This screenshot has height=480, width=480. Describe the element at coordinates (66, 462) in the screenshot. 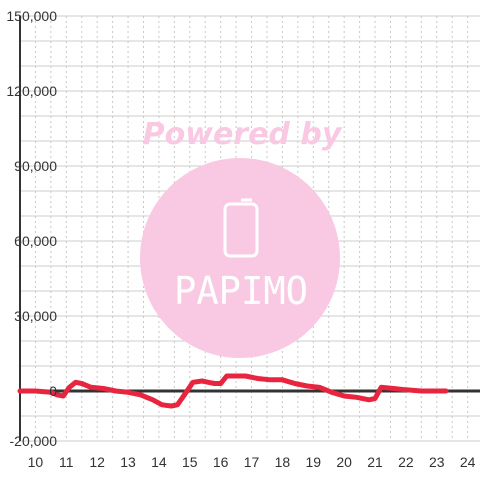

I see `x-tick-label: 11` at that location.